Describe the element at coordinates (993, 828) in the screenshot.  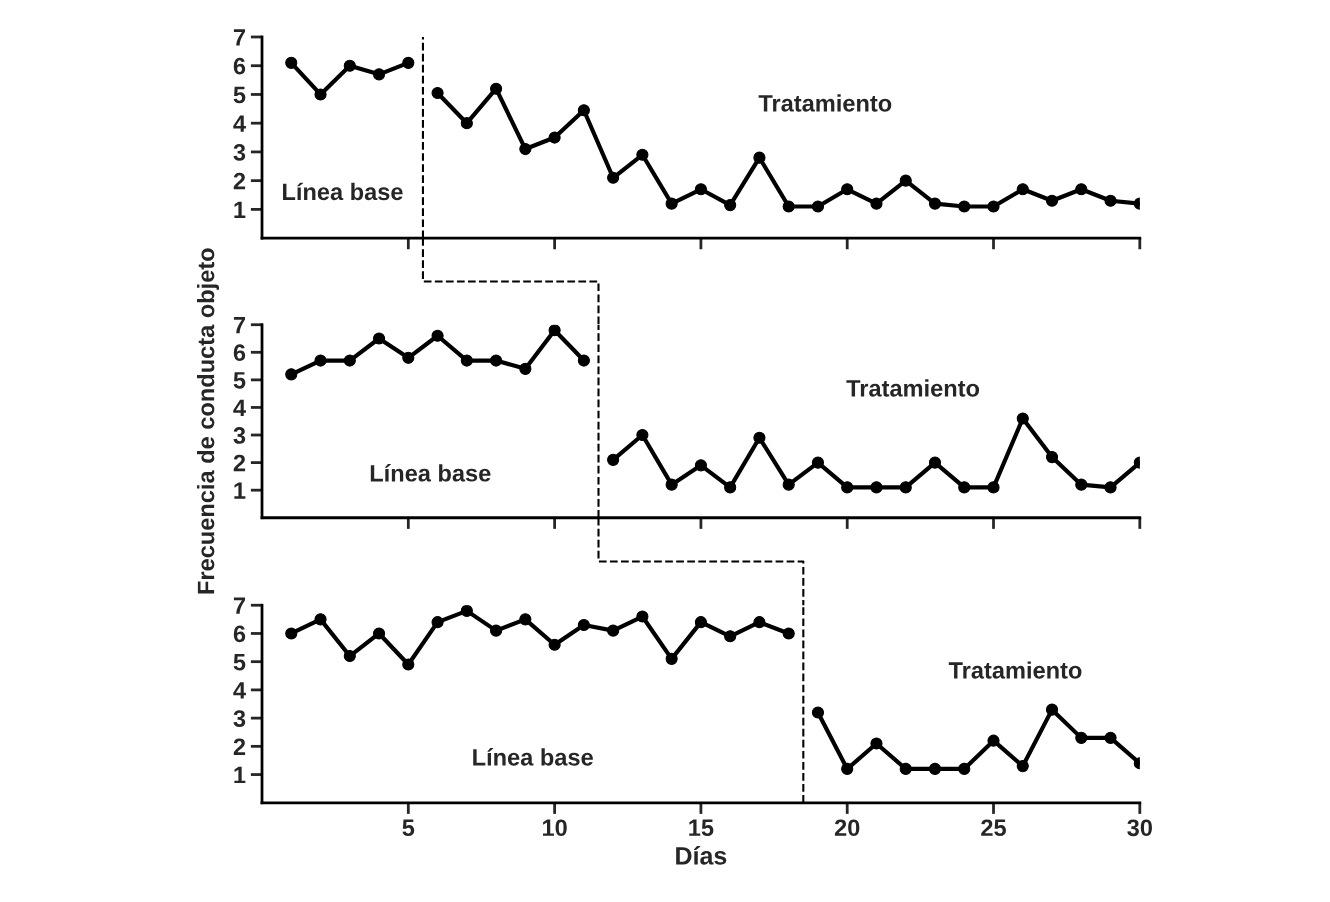
I see `x-tick-label: 25` at that location.